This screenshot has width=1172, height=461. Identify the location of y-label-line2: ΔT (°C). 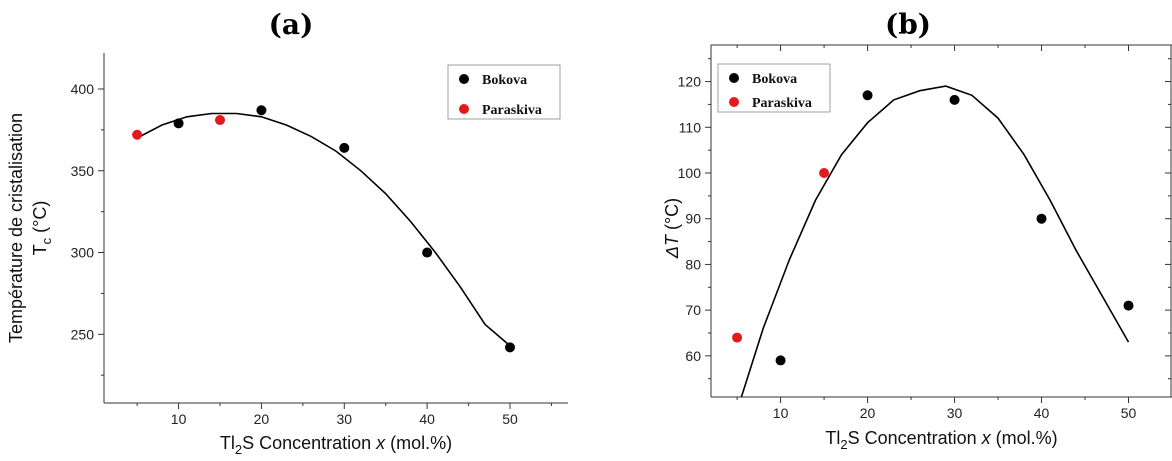
(672, 228).